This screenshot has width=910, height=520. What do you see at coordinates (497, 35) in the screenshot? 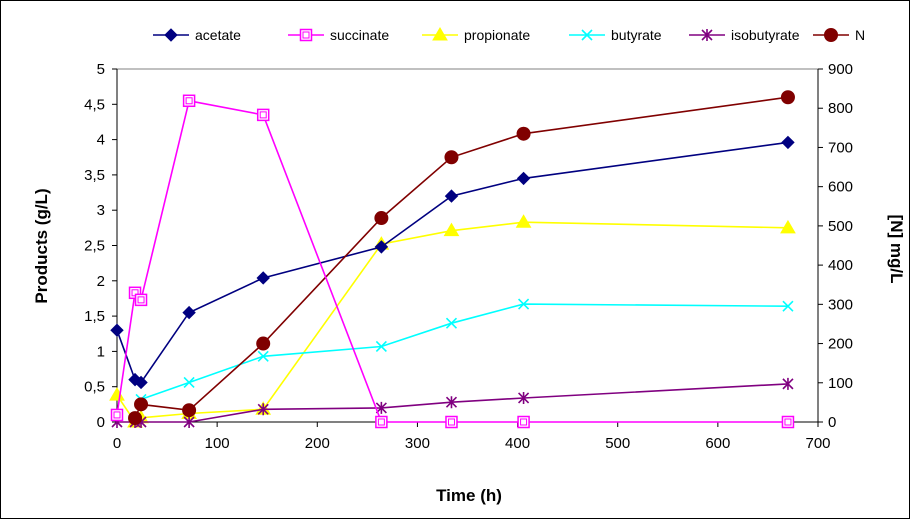
I see `legend-label: propionate` at bounding box center [497, 35].